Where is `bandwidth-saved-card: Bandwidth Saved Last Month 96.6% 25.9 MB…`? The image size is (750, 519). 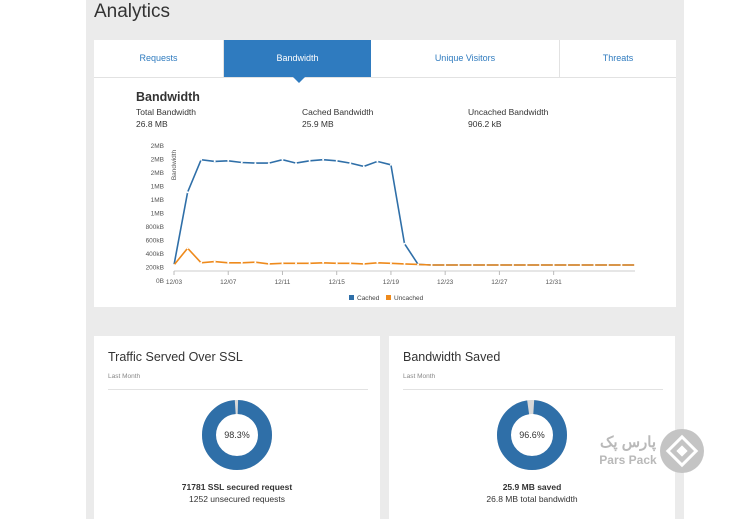 bandwidth-saved-card: Bandwidth Saved Last Month 96.6% 25.9 MB… is located at coordinates (532, 427).